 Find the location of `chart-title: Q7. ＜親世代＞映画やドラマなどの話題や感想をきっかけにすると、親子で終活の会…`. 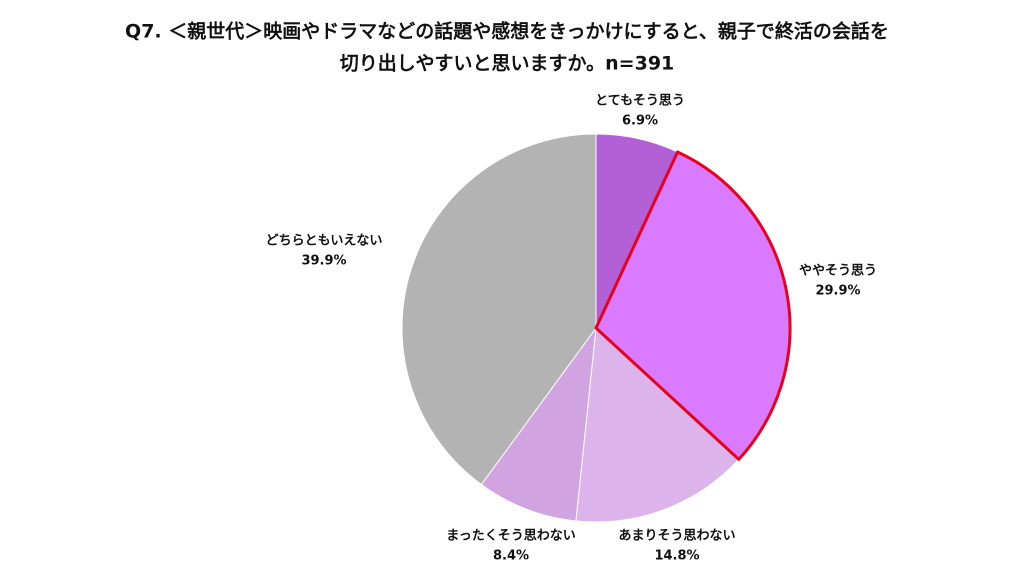

chart-title: Q7. ＜親世代＞映画やドラマなどの話題や感想をきっかけにすると、親子で終活の会… is located at coordinates (507, 31).